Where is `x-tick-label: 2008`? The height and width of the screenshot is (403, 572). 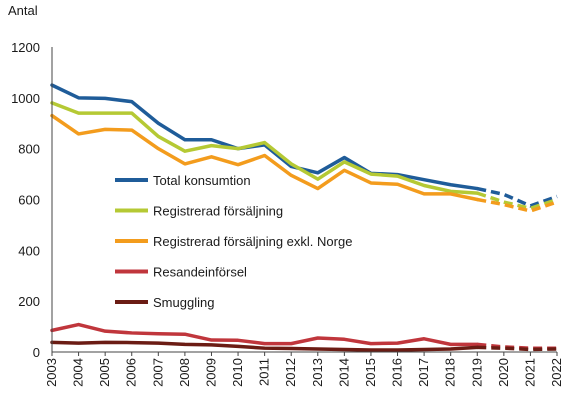 x-tick-label: 2008 is located at coordinates (184, 372).